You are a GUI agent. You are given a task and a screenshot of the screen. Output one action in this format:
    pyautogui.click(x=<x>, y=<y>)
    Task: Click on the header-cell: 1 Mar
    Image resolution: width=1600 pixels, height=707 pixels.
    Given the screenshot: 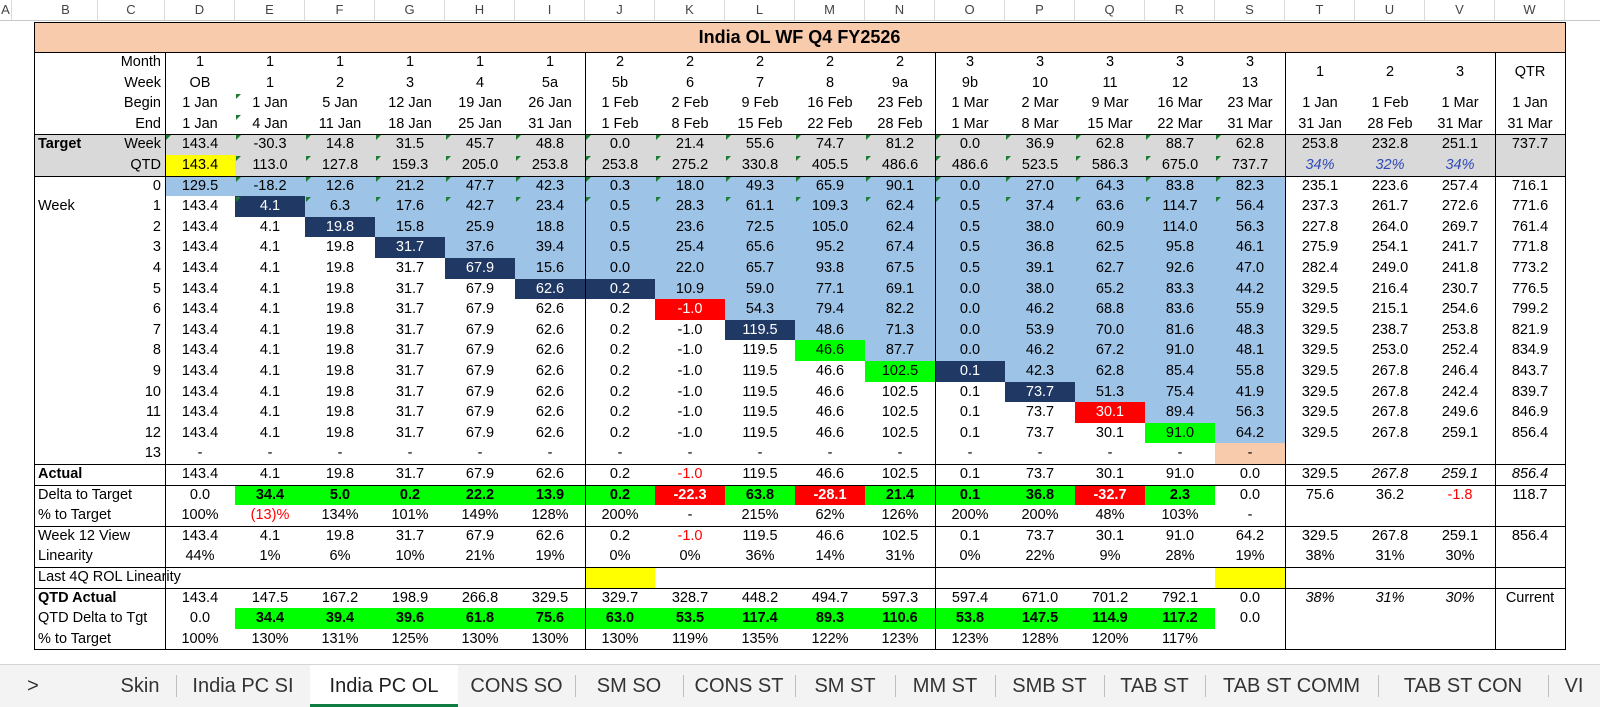 What is the action you would take?
    pyautogui.click(x=1460, y=103)
    